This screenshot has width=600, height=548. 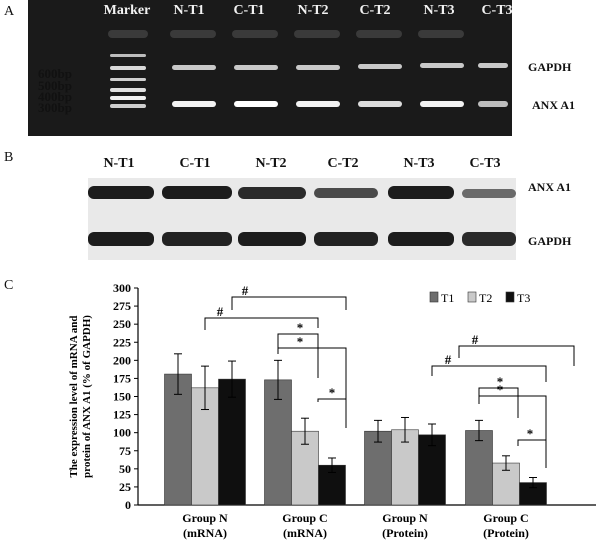 I want to click on y-tick-label: 250, so click(x=122, y=324).